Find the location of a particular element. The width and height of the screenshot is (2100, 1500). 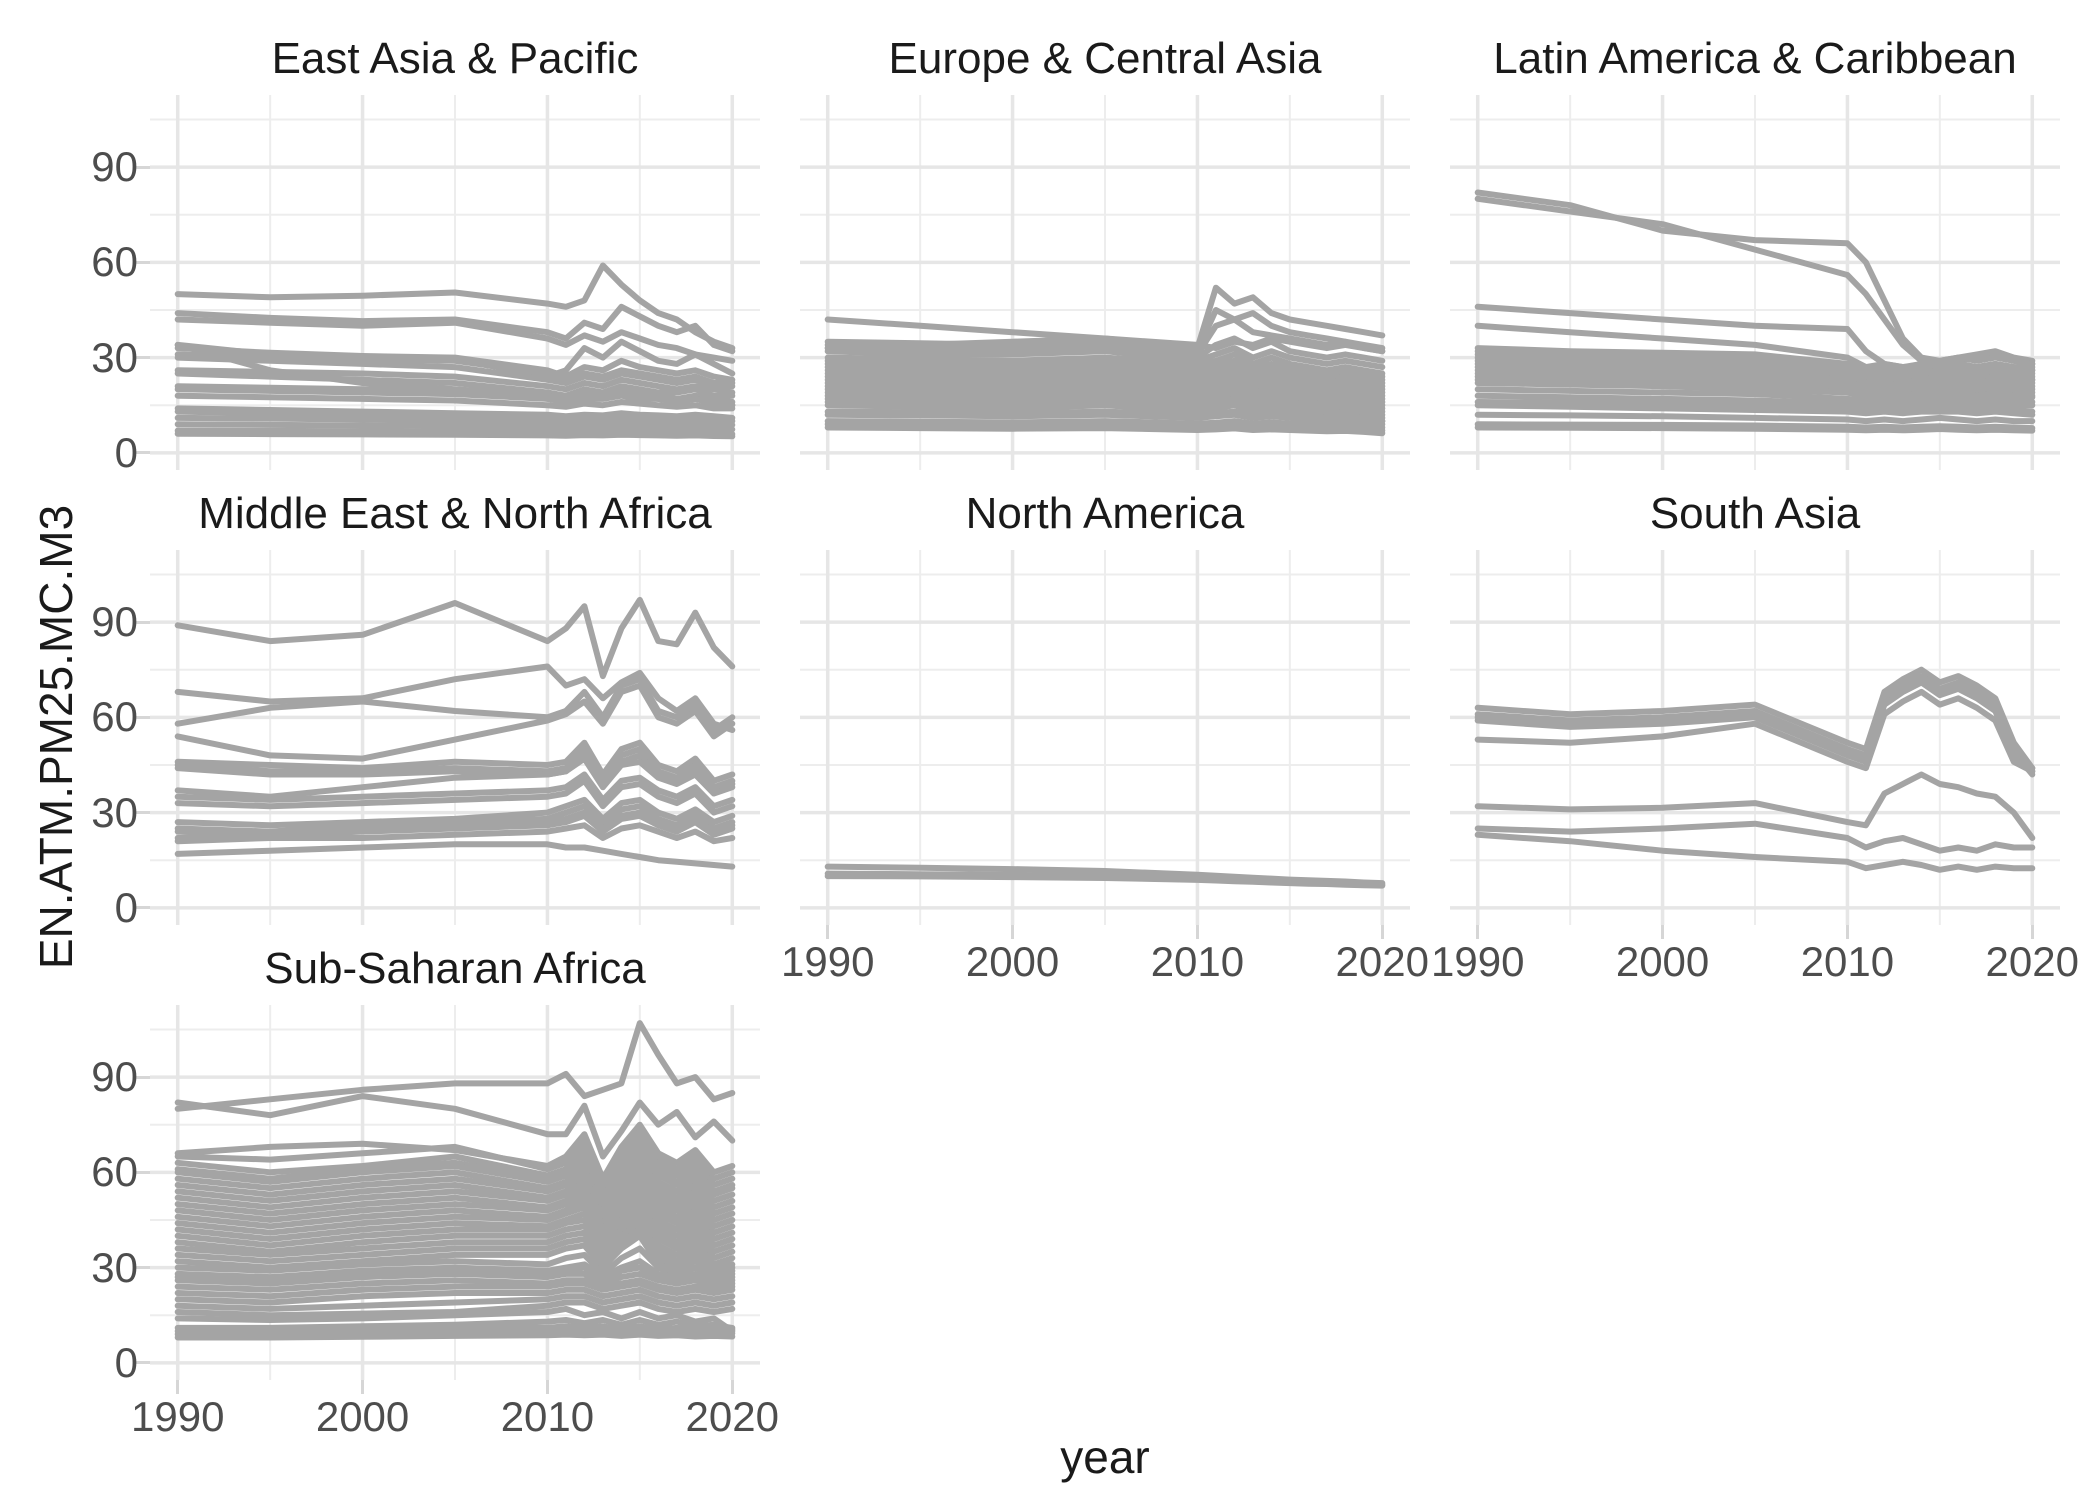

x-tick-label: 1990 is located at coordinates (1478, 961).